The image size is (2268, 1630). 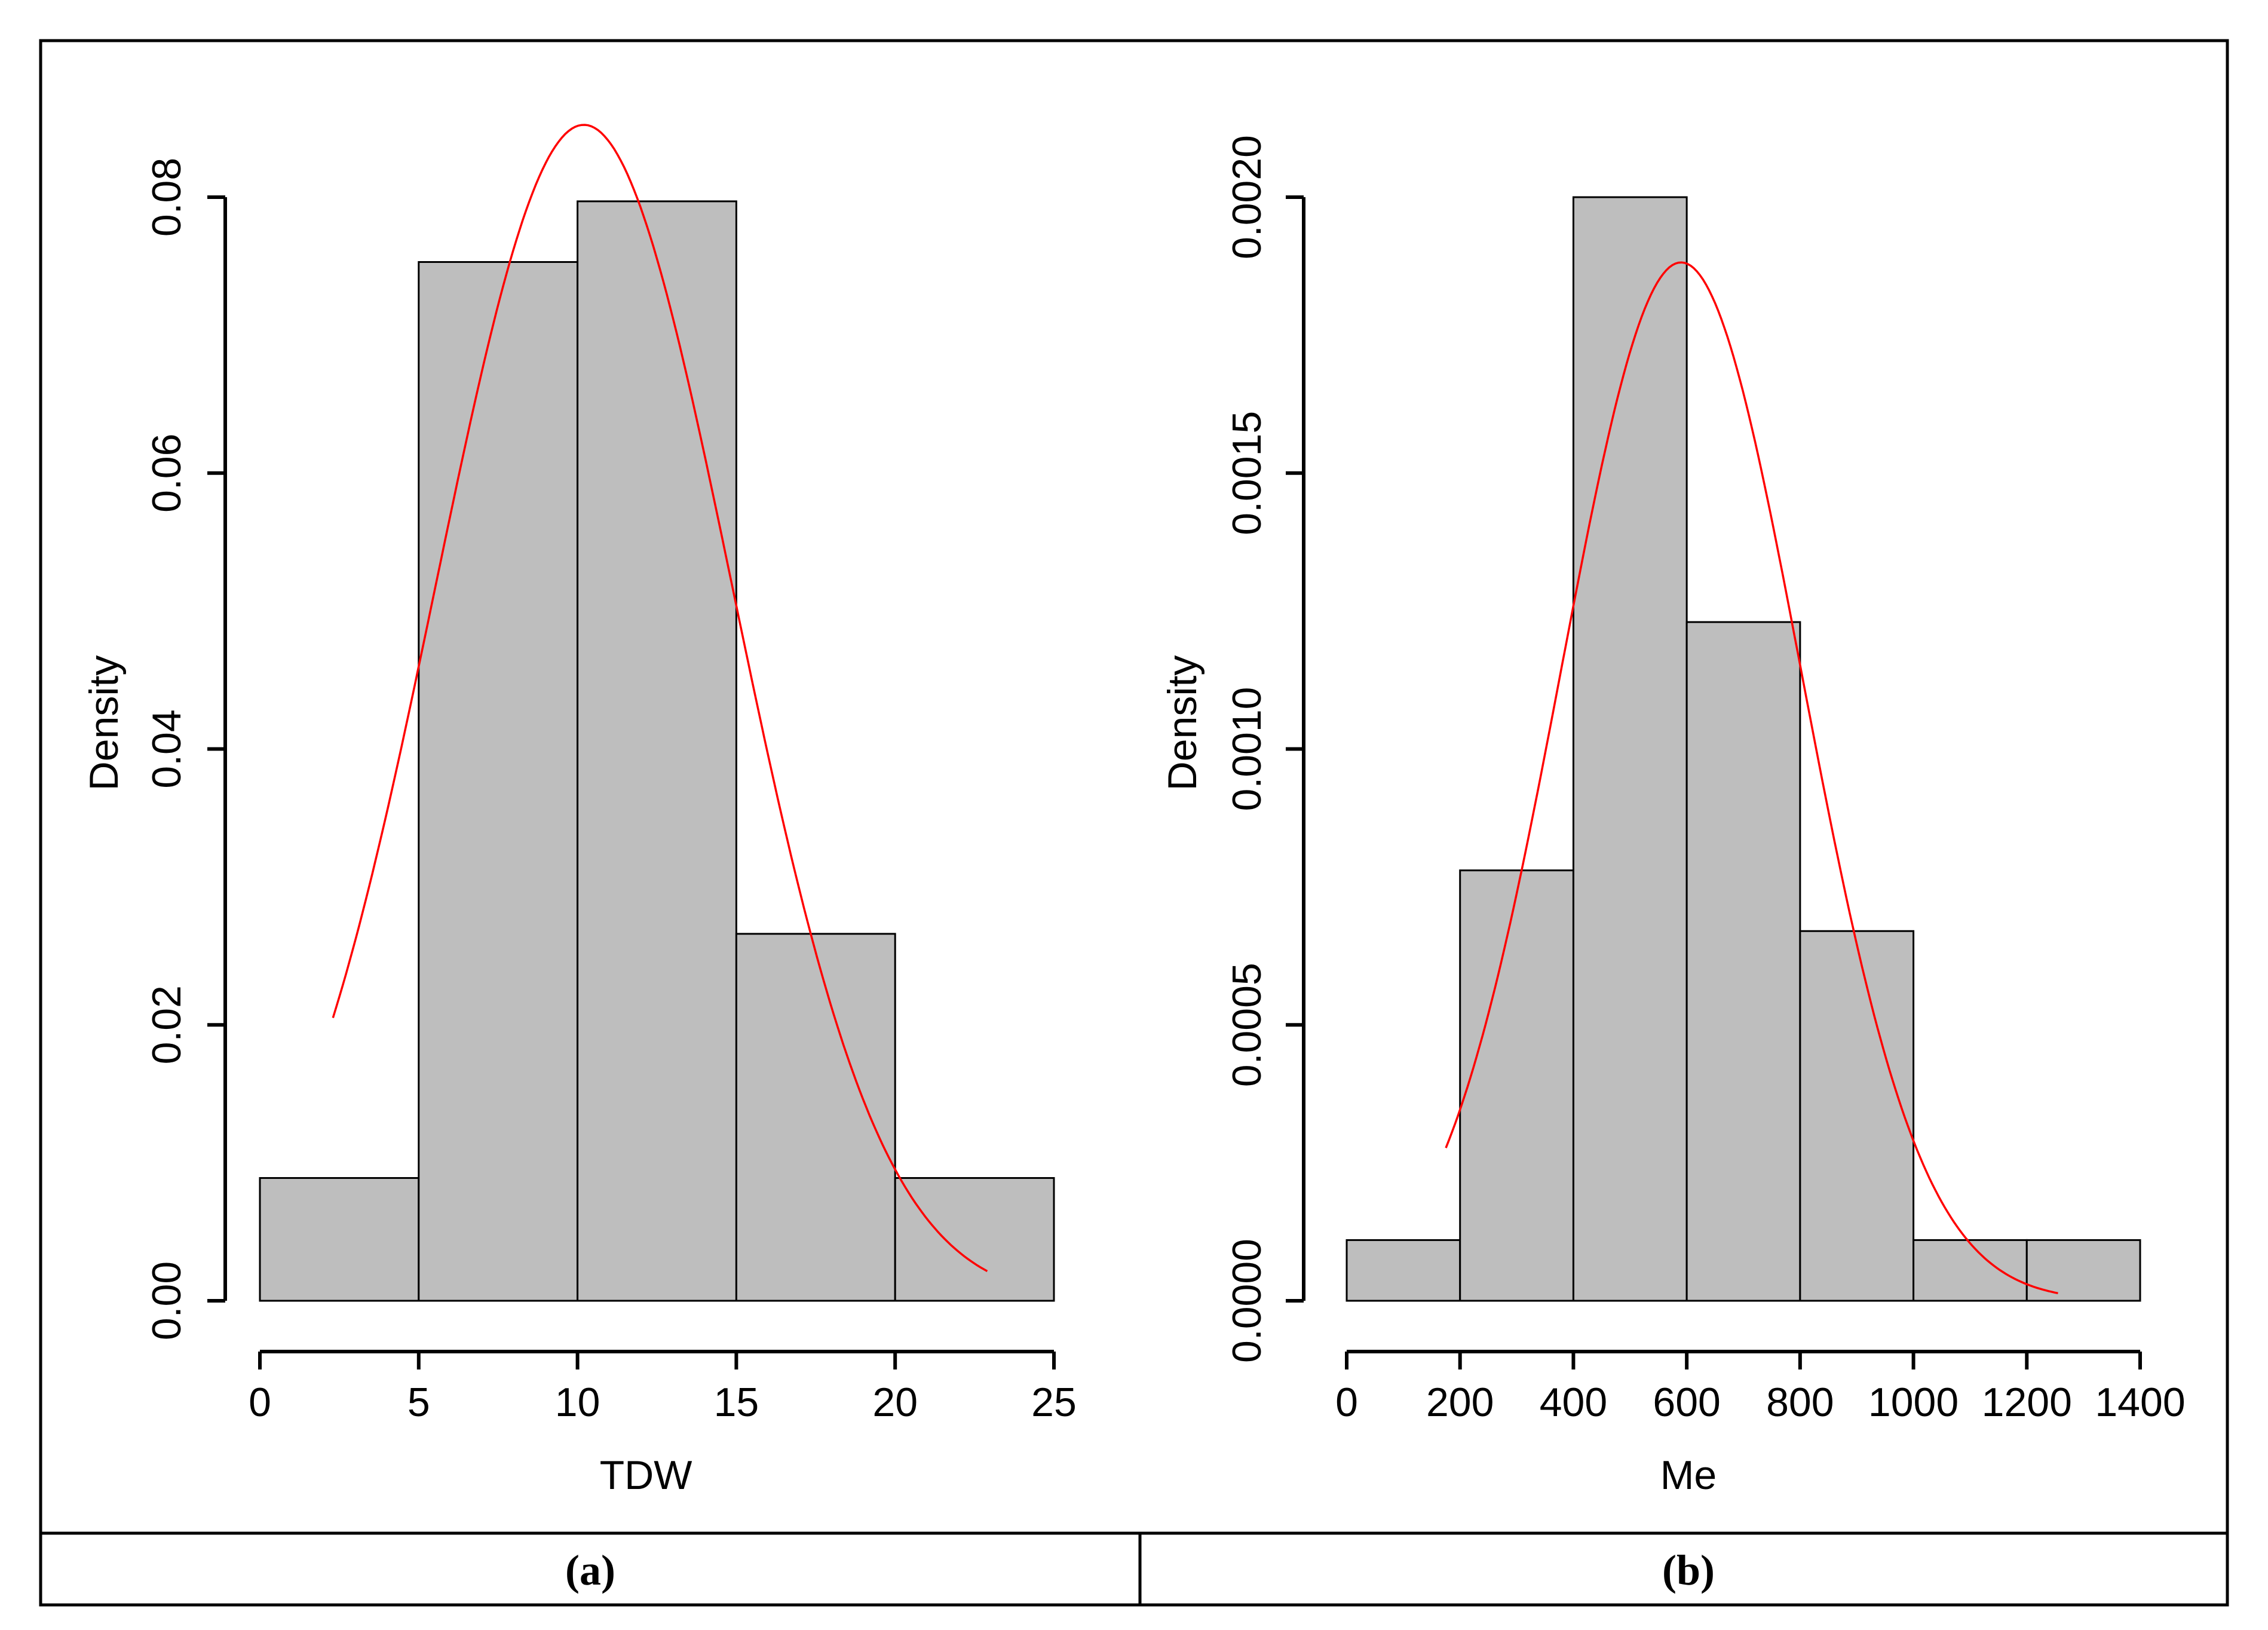 What do you see at coordinates (646, 1475) in the screenshot?
I see `x-axis-title-tdw: TDW` at bounding box center [646, 1475].